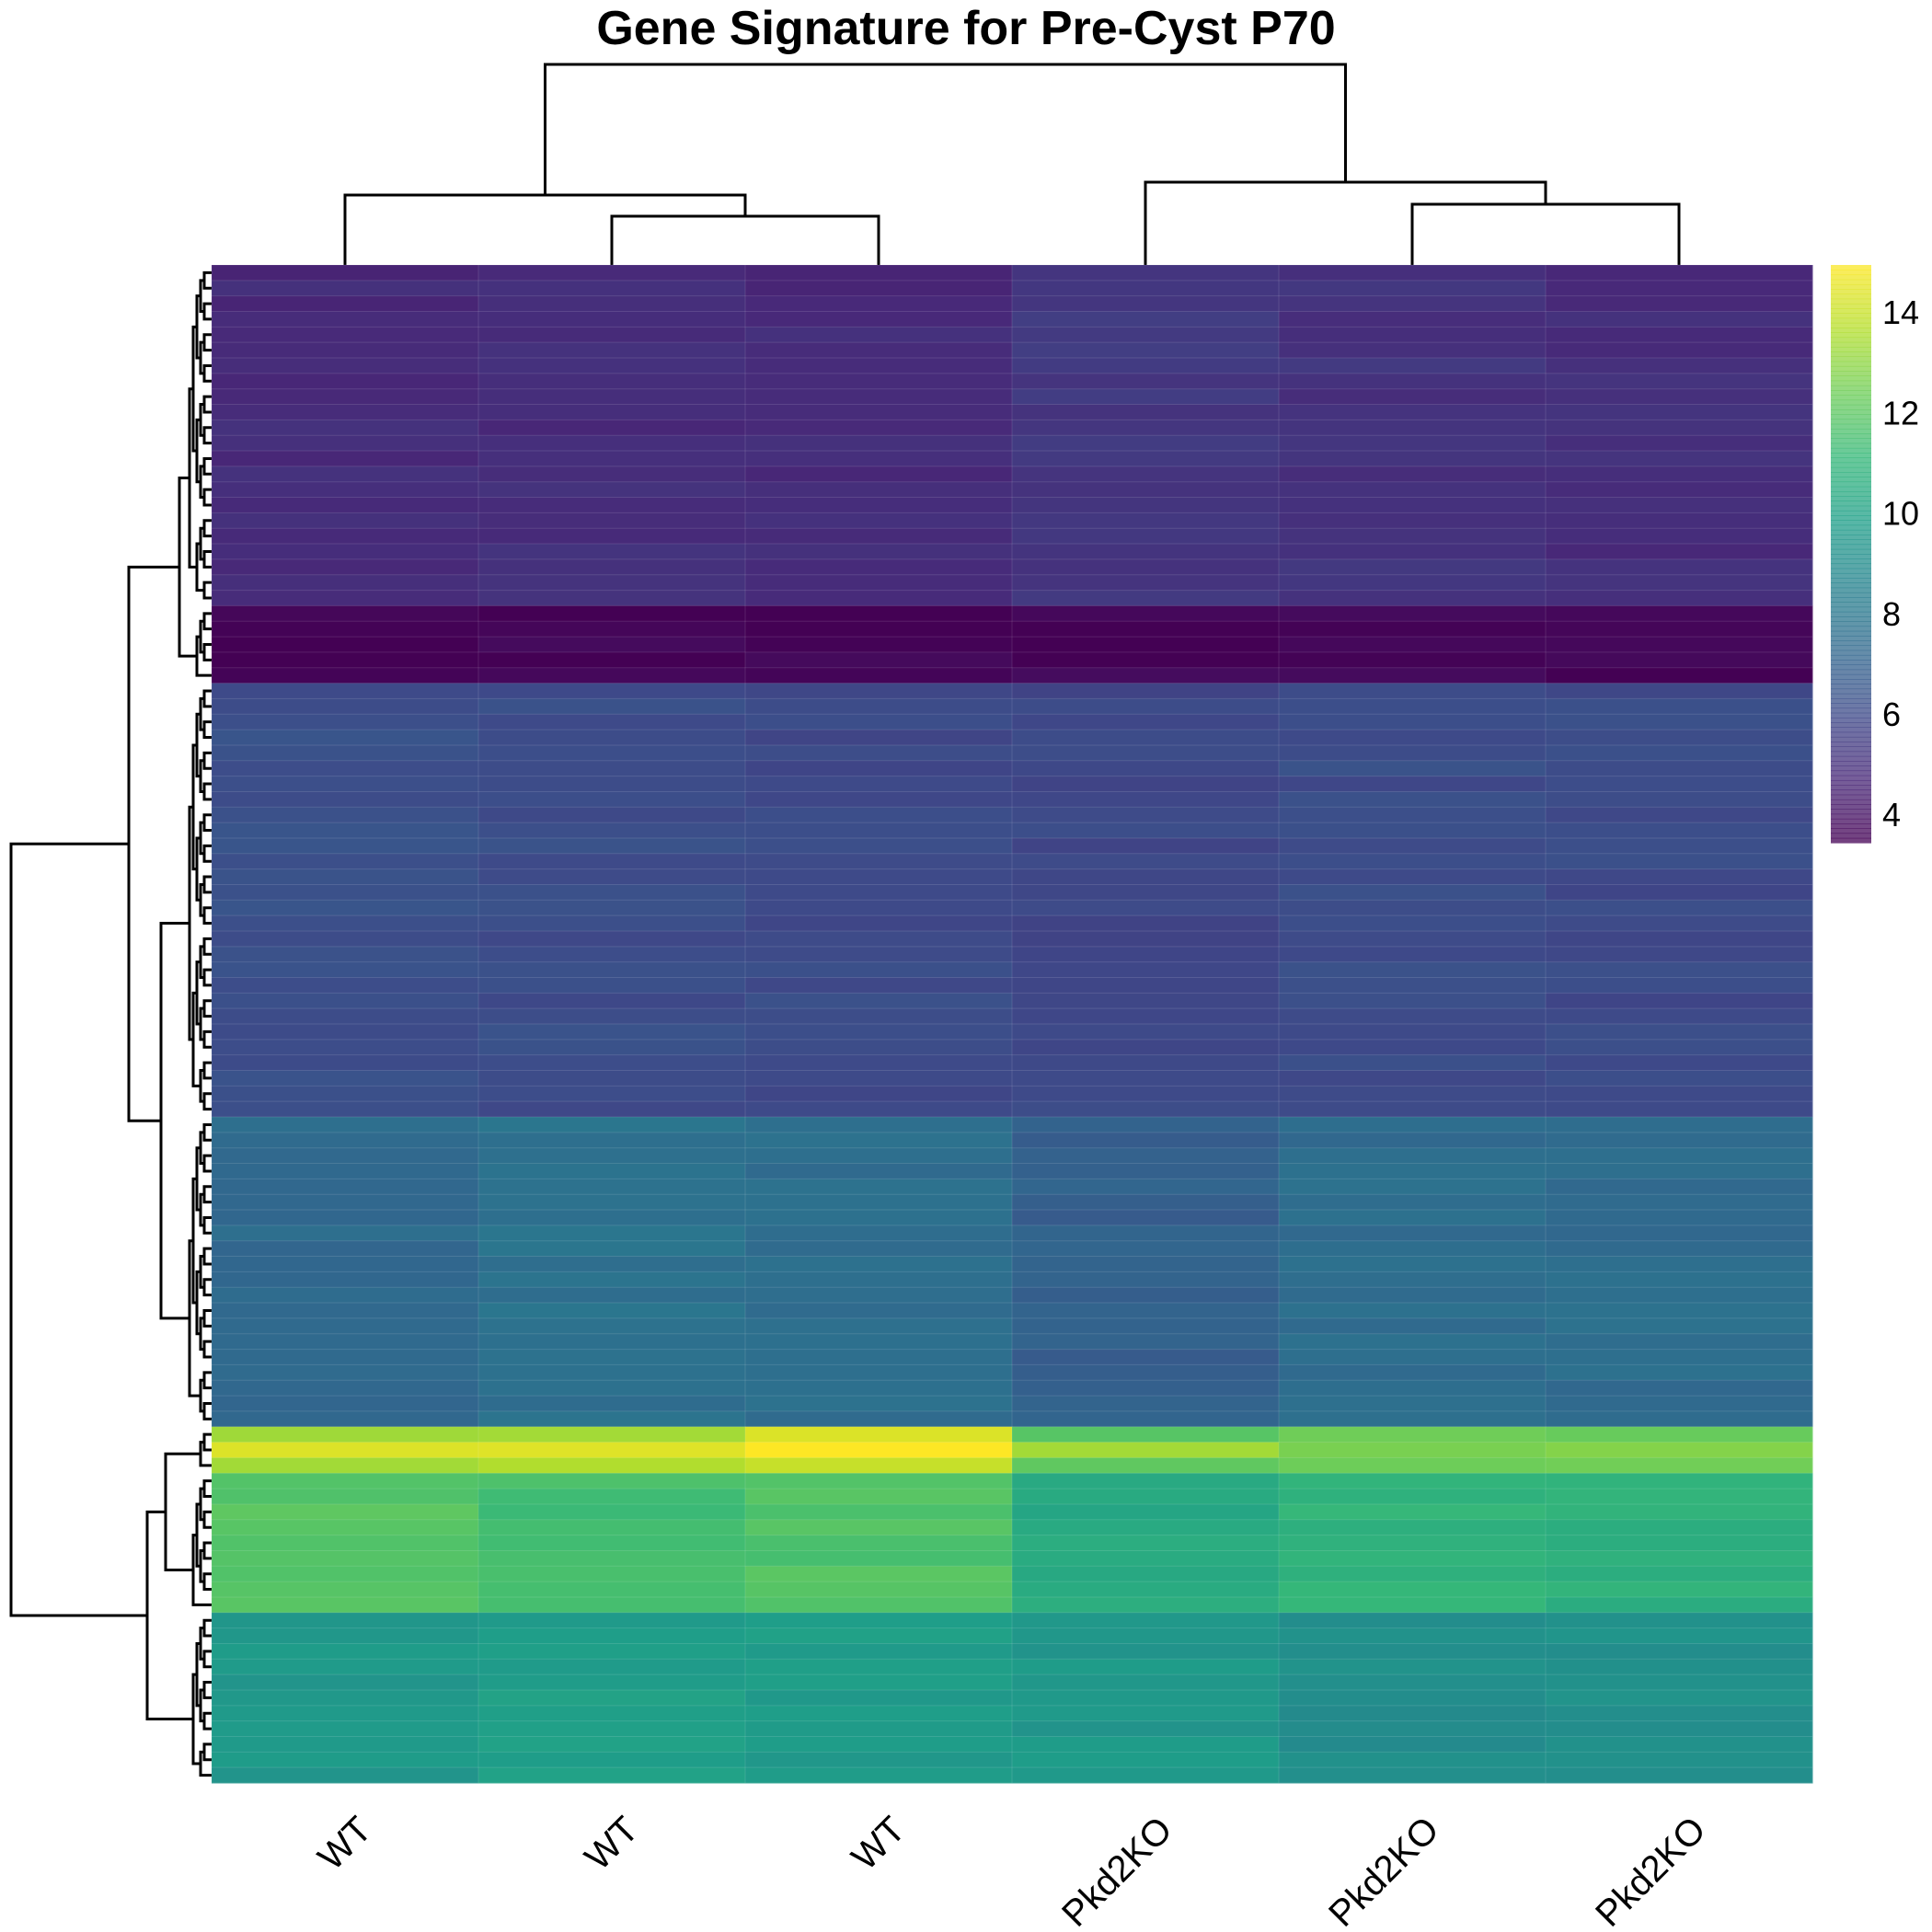 Image resolution: width=1932 pixels, height=1932 pixels. What do you see at coordinates (1891, 714) in the screenshot?
I see `color-legend-tick-label: 6` at bounding box center [1891, 714].